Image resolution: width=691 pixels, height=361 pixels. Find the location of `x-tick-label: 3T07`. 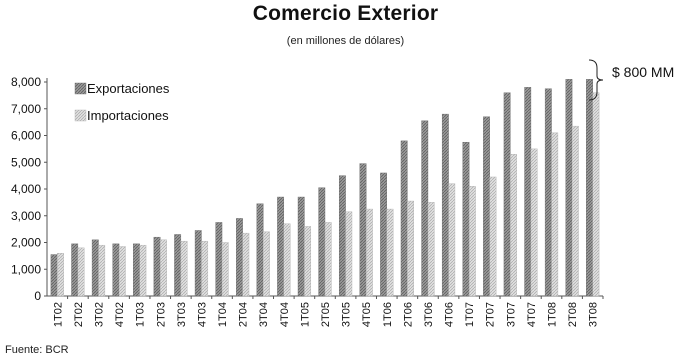

x-tick-label: 3T07 is located at coordinates (511, 314).